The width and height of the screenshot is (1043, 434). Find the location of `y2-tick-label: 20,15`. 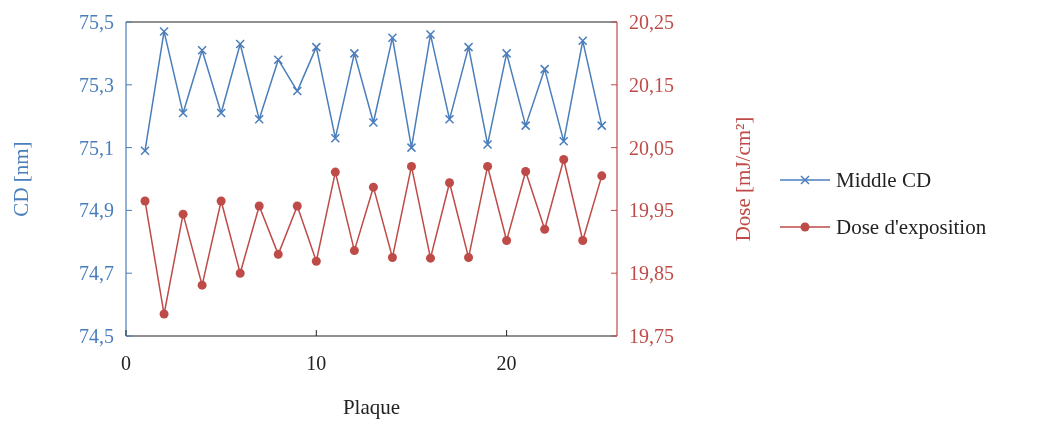

y2-tick-label: 20,15 is located at coordinates (651, 84).